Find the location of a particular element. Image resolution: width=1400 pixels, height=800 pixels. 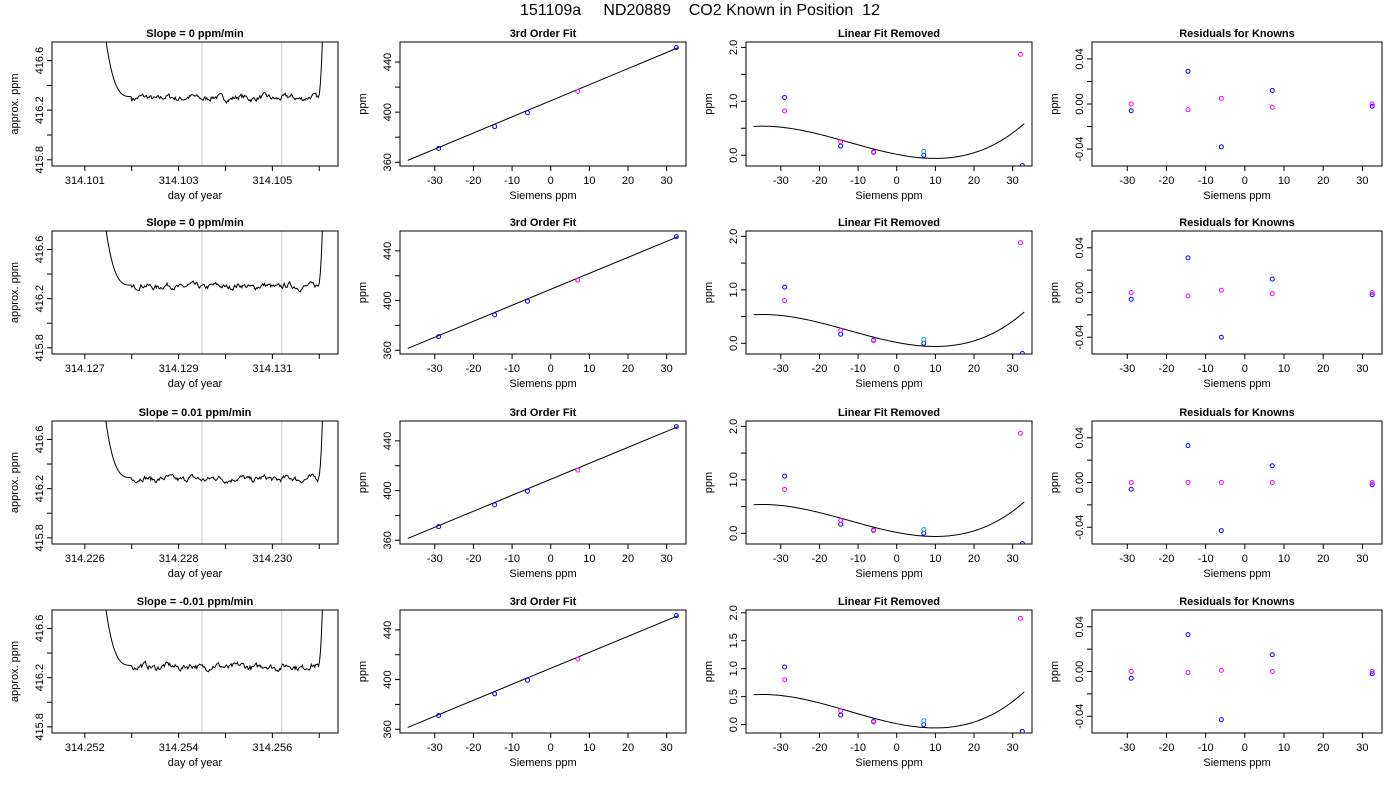

x-tick-label: 314.254 is located at coordinates (179, 748).